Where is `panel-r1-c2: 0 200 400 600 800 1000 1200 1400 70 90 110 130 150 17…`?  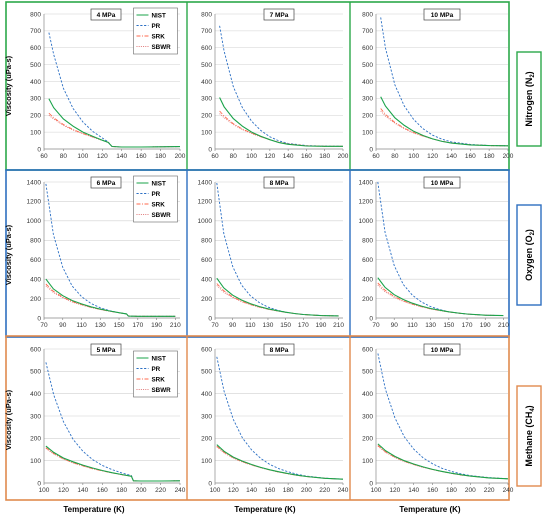 panel-r1-c2: 0 200 400 600 800 1000 1200 1400 70 90 110 130 150 17… is located at coordinates (434, 252).